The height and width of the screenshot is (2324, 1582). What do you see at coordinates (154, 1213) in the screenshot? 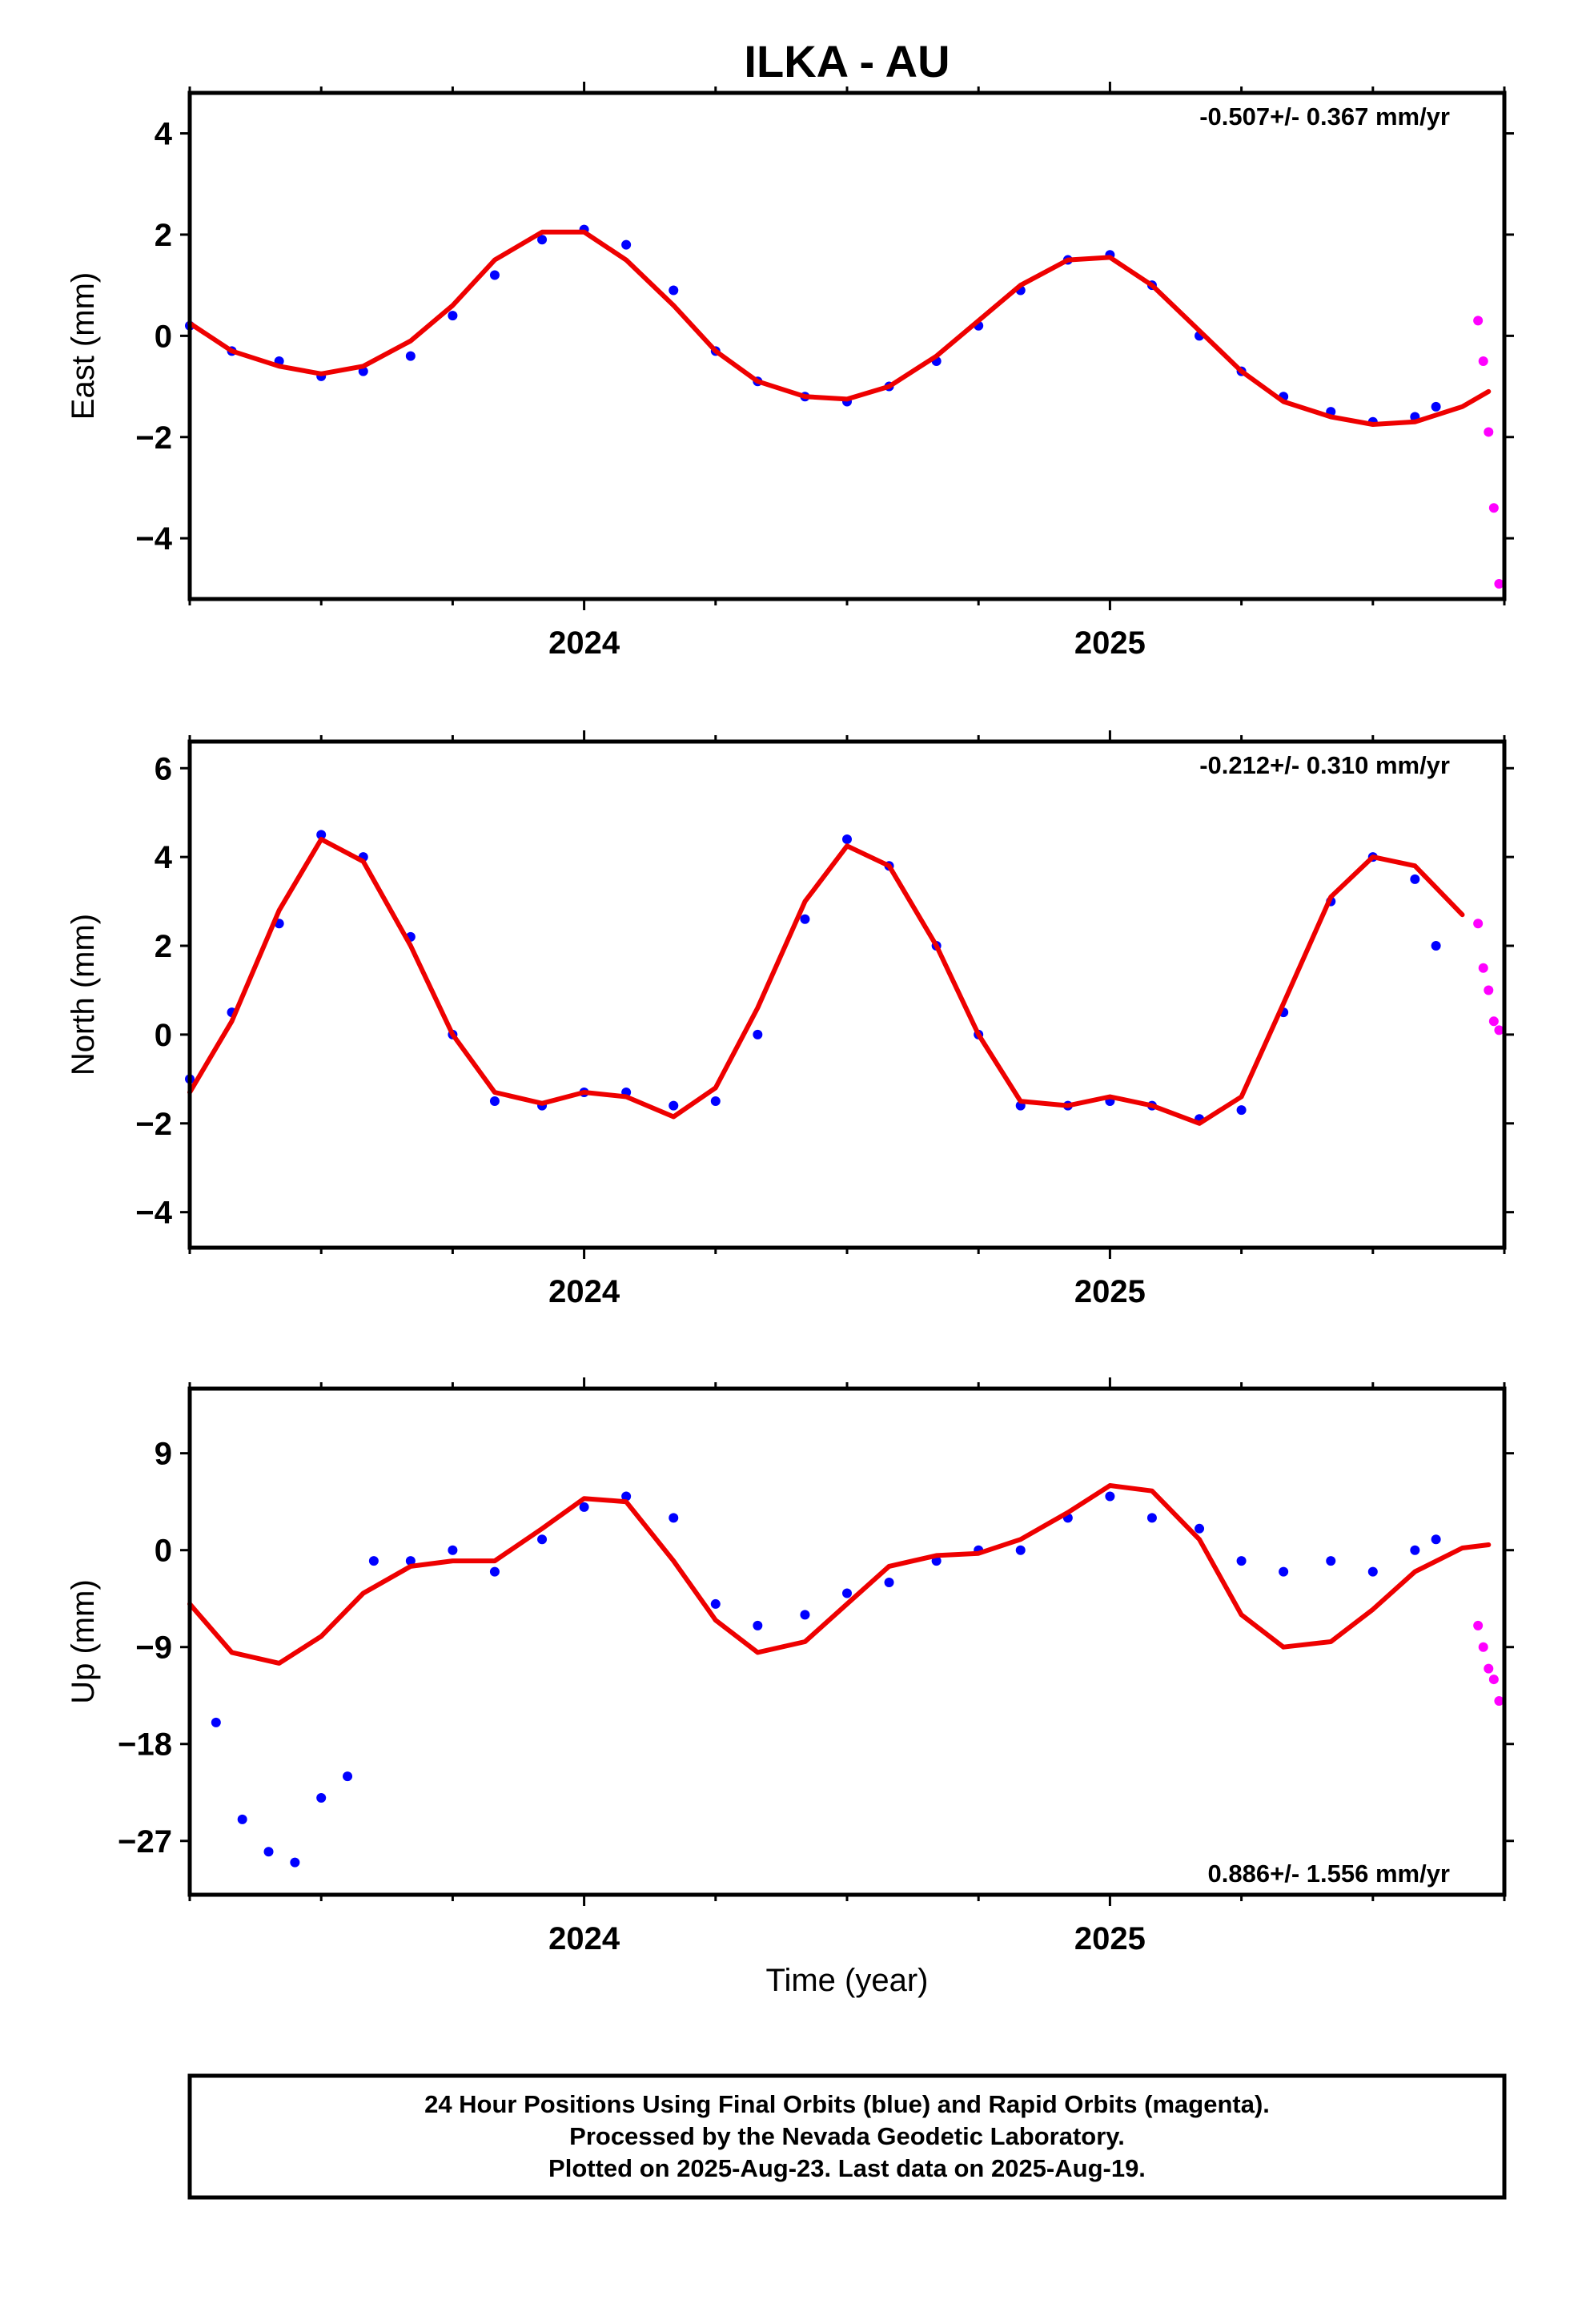
I see `north-ytick-label: −4` at bounding box center [154, 1213].